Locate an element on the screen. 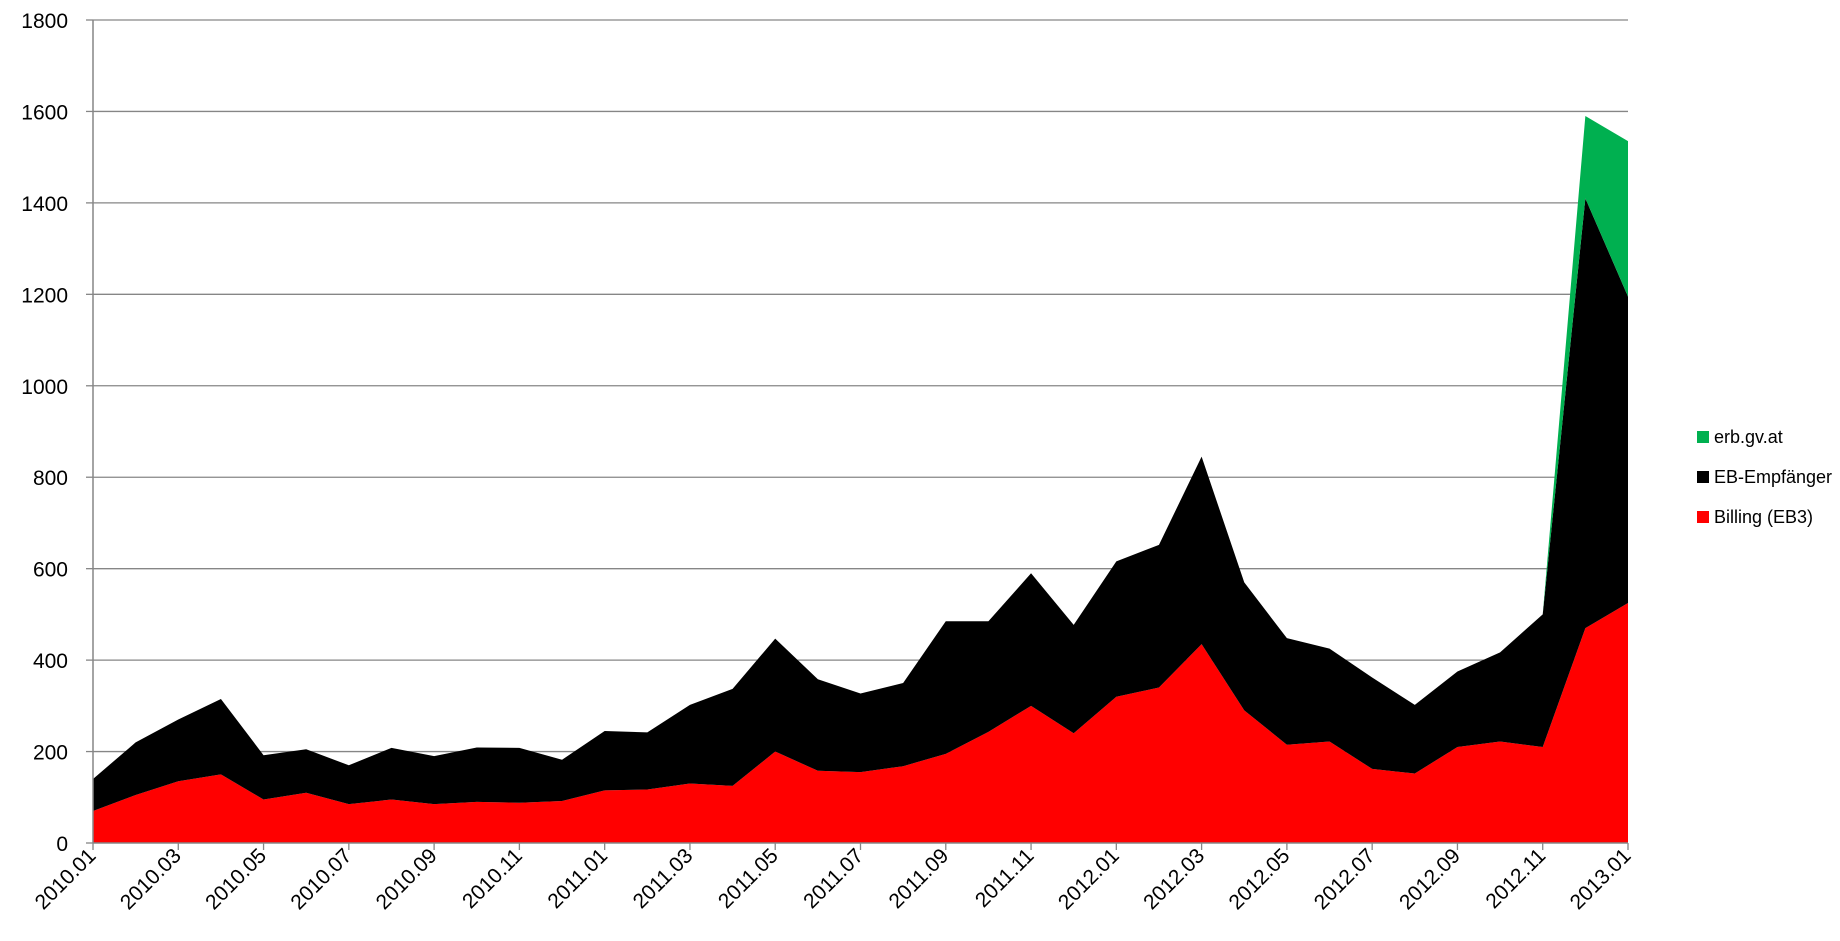  x-tick-label: 2012.01 is located at coordinates (1089, 879).